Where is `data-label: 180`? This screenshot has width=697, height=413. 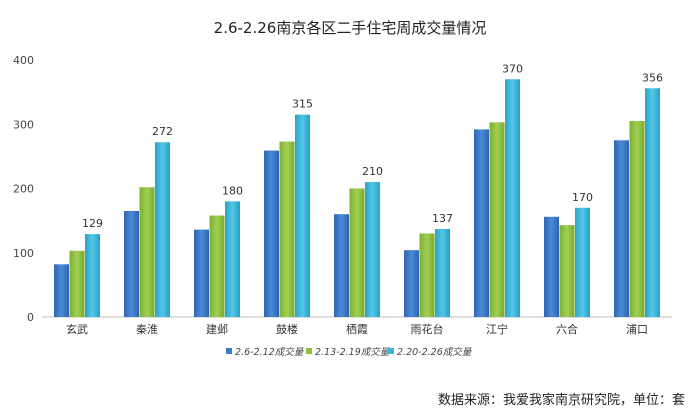 data-label: 180 is located at coordinates (232, 190).